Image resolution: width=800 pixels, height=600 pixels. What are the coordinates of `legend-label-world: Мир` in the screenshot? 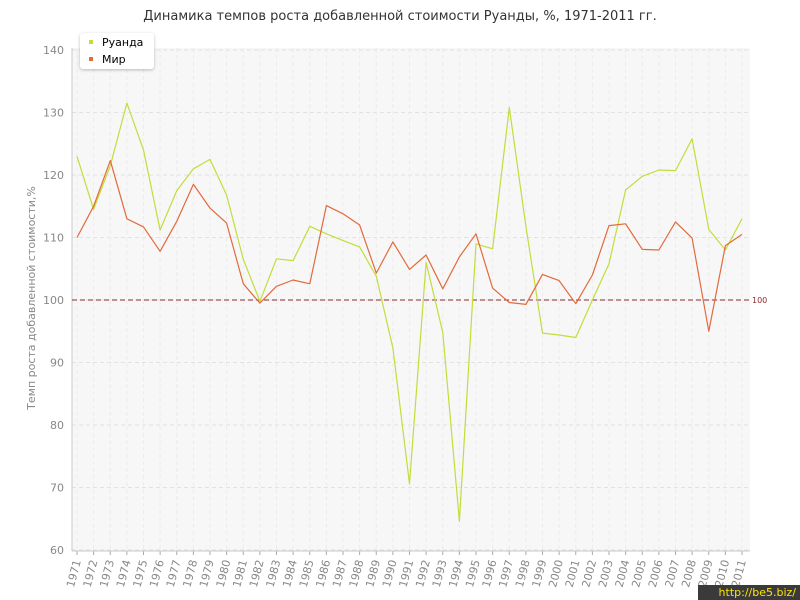 It's located at (114, 59).